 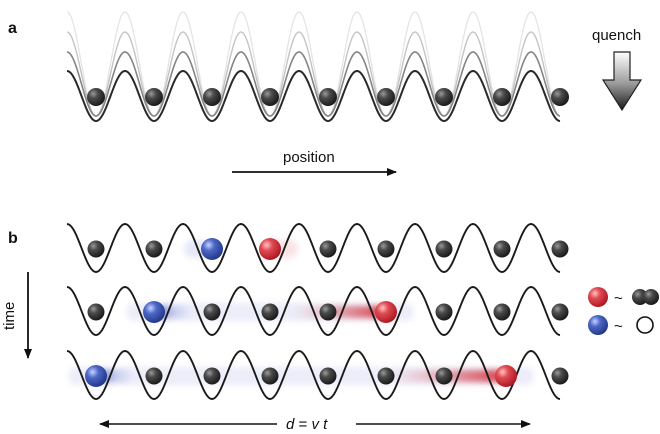 I want to click on lattice-atoms, so click(x=328, y=97).